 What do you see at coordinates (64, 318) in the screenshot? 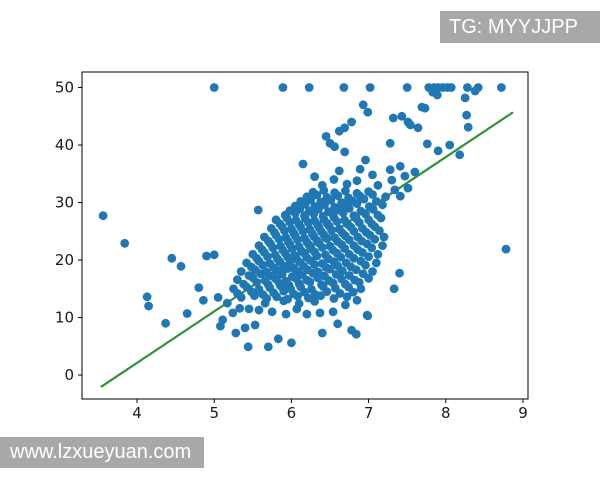
I see `y-tick-label: 10` at bounding box center [64, 318].